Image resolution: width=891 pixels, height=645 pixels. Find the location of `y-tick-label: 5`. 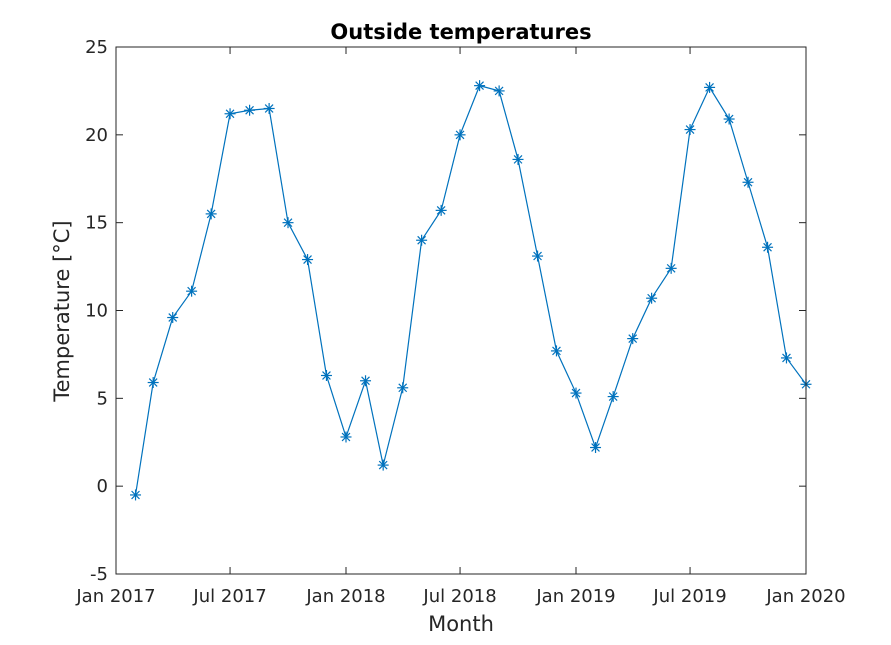

y-tick-label: 5 is located at coordinates (102, 398).